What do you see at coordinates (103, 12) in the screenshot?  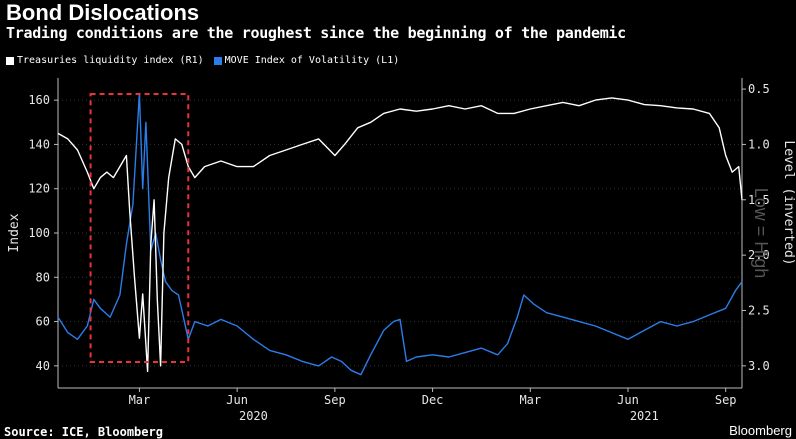 I see `chart-title: Bond Dislocations` at bounding box center [103, 12].